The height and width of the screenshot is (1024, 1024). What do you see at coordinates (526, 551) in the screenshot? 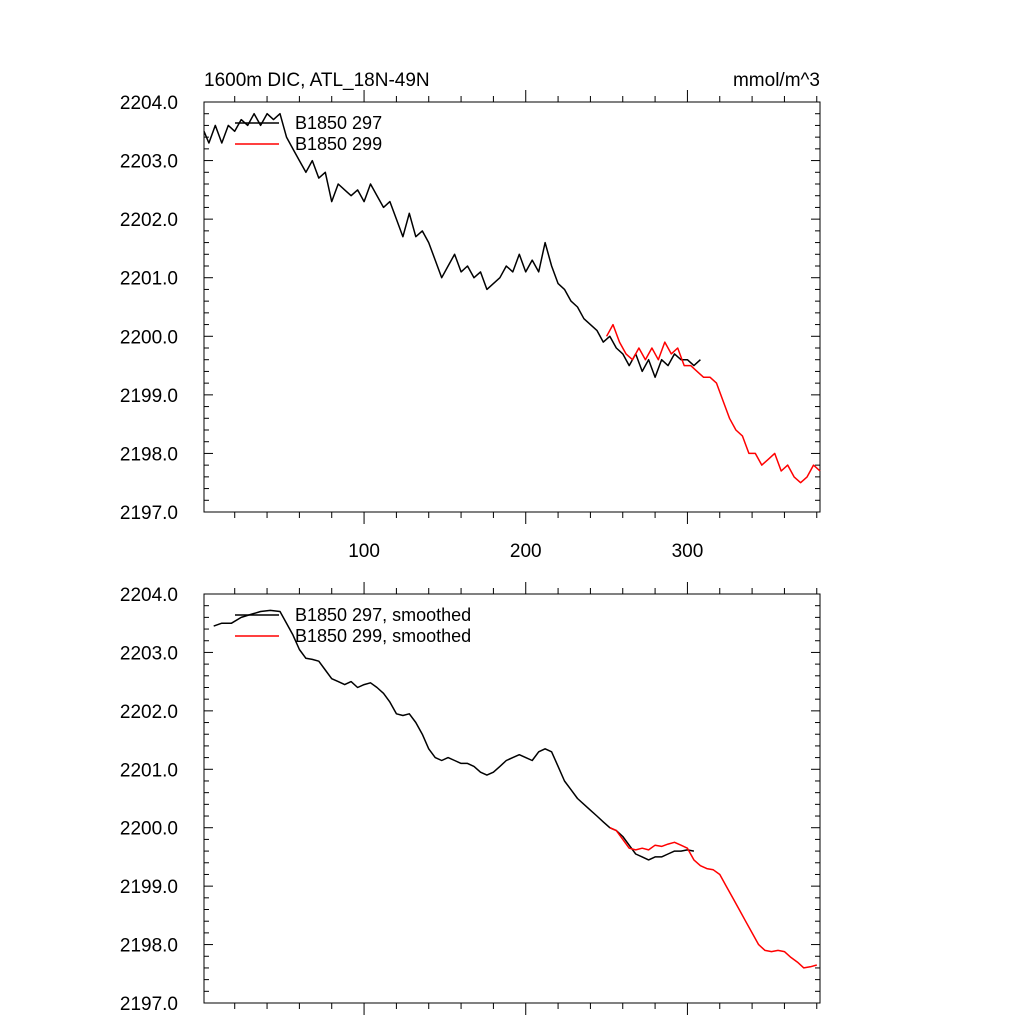
I see `x-tick-label: 200` at bounding box center [526, 551].